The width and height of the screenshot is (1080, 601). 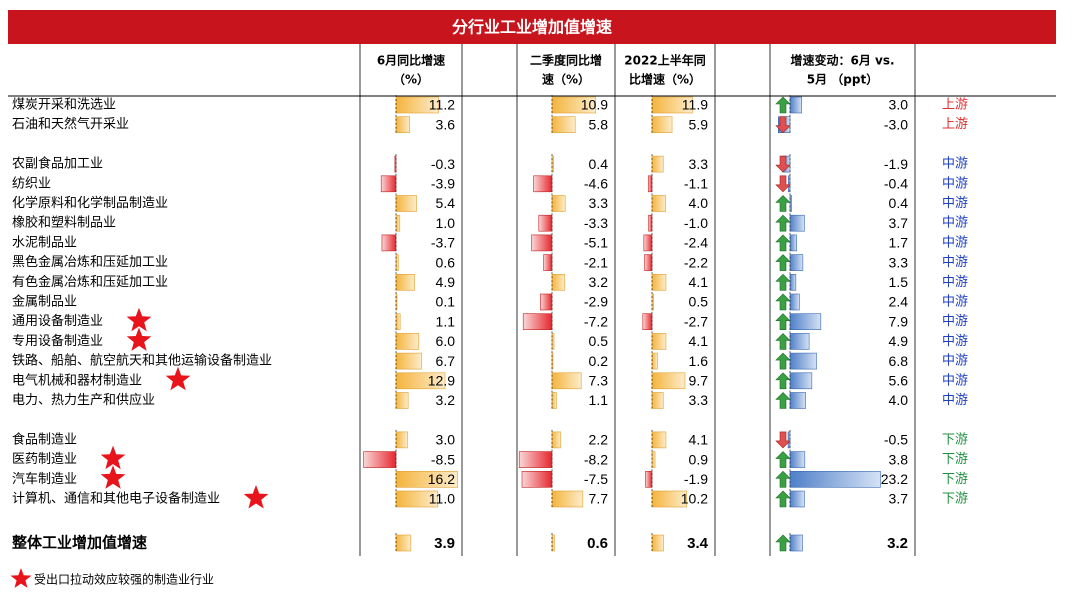 I want to click on cell-value: 4.0, so click(x=899, y=400).